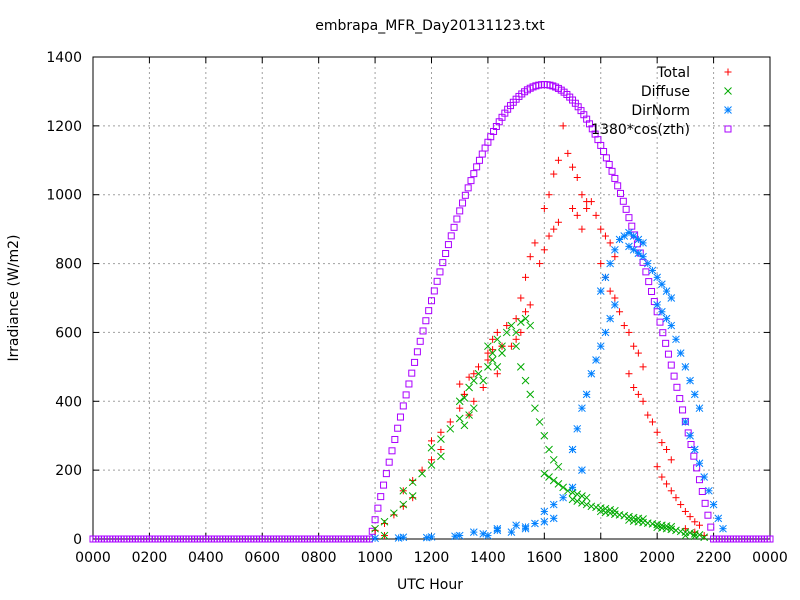  What do you see at coordinates (77, 540) in the screenshot?
I see `y-tick-label: 0` at bounding box center [77, 540].